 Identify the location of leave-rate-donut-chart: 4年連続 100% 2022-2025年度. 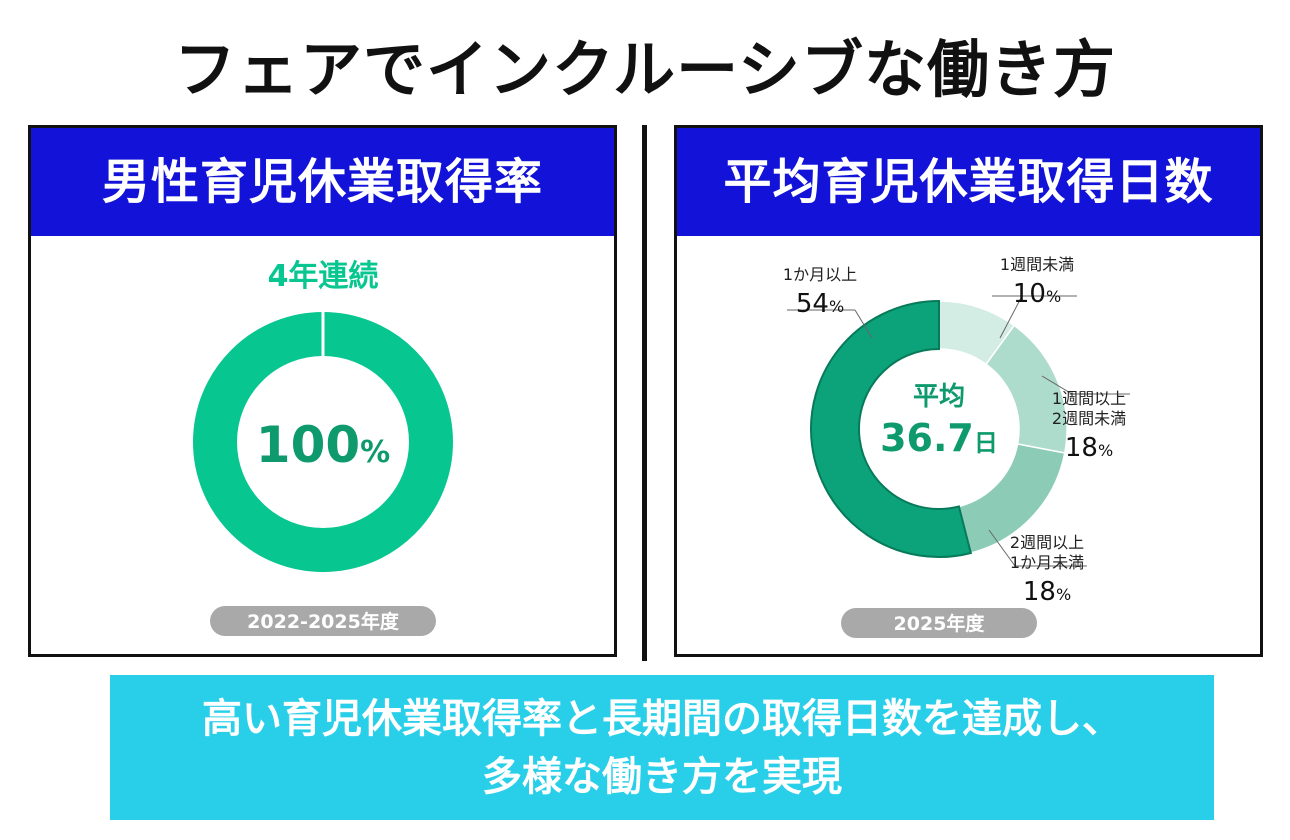
(323, 447).